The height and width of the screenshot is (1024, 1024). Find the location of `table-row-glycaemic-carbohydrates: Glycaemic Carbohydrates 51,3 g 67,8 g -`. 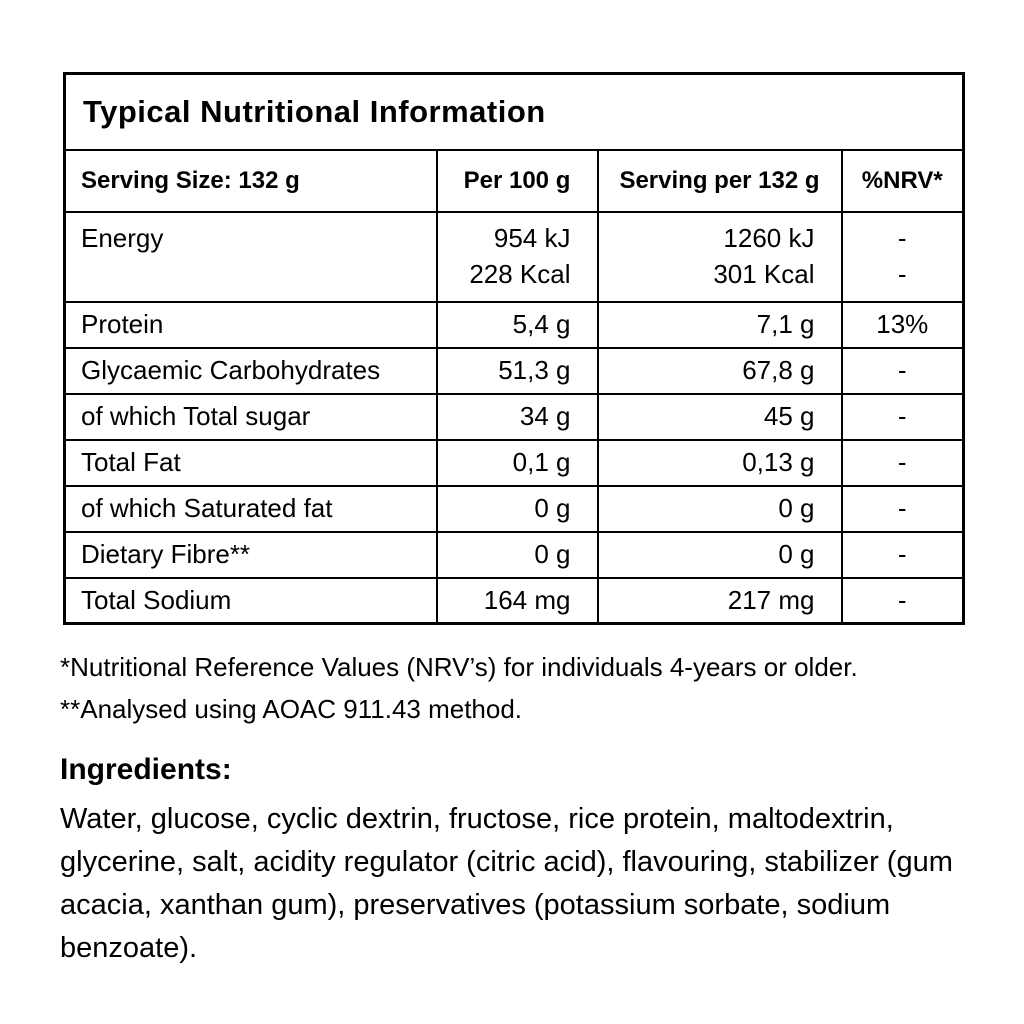

table-row-glycaemic-carbohydrates: Glycaemic Carbohydrates 51,3 g 67,8 g - is located at coordinates (514, 370).